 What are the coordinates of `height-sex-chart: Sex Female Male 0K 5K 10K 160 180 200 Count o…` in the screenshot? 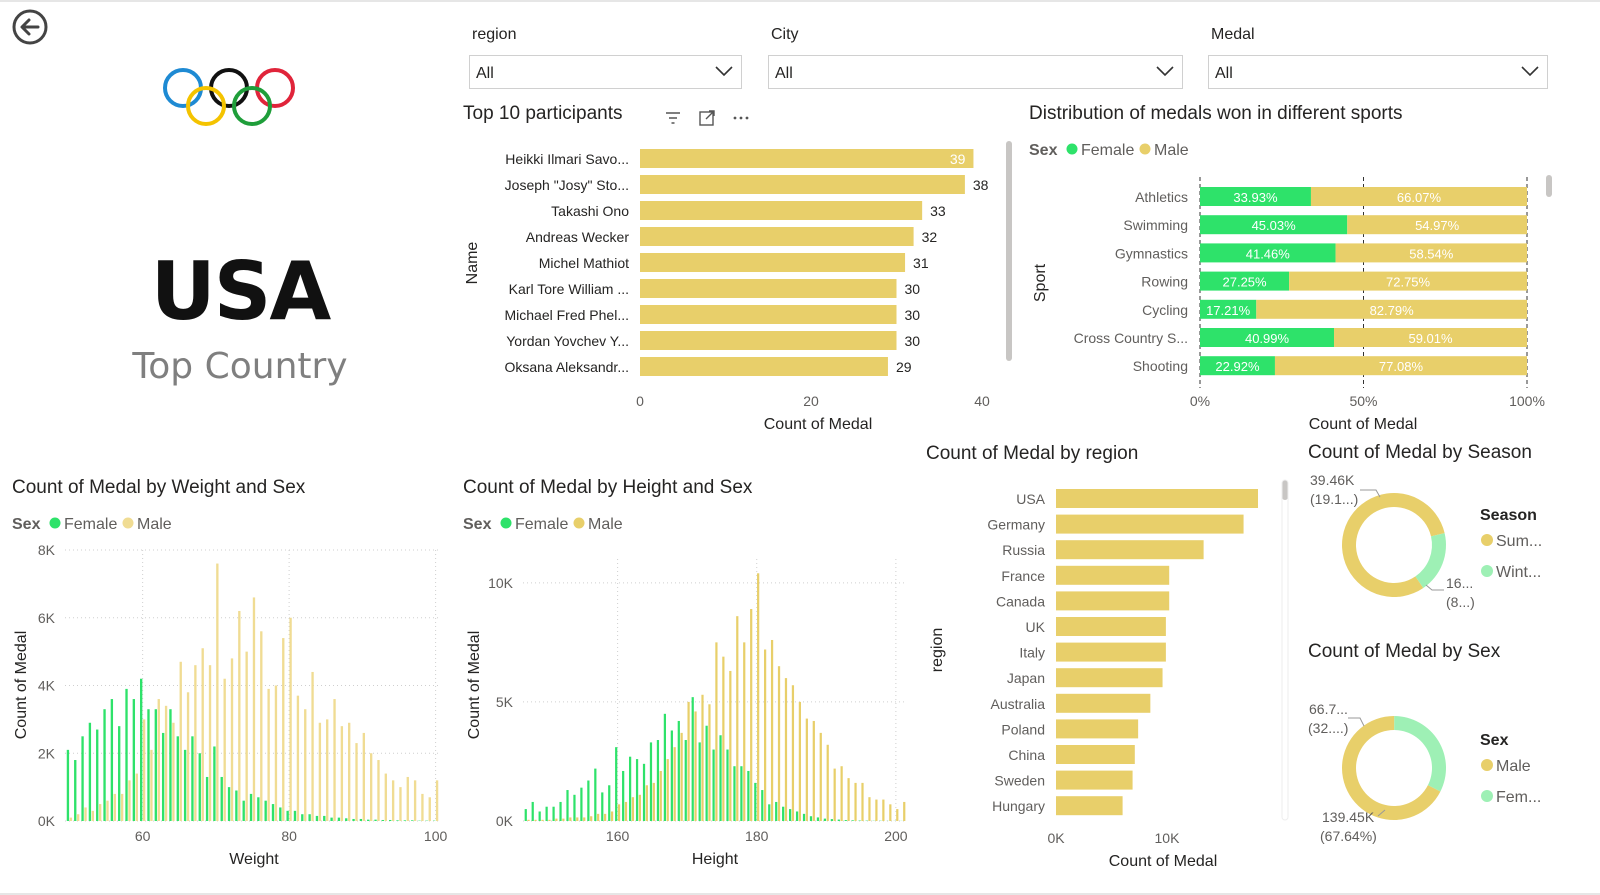 It's located at (687, 697).